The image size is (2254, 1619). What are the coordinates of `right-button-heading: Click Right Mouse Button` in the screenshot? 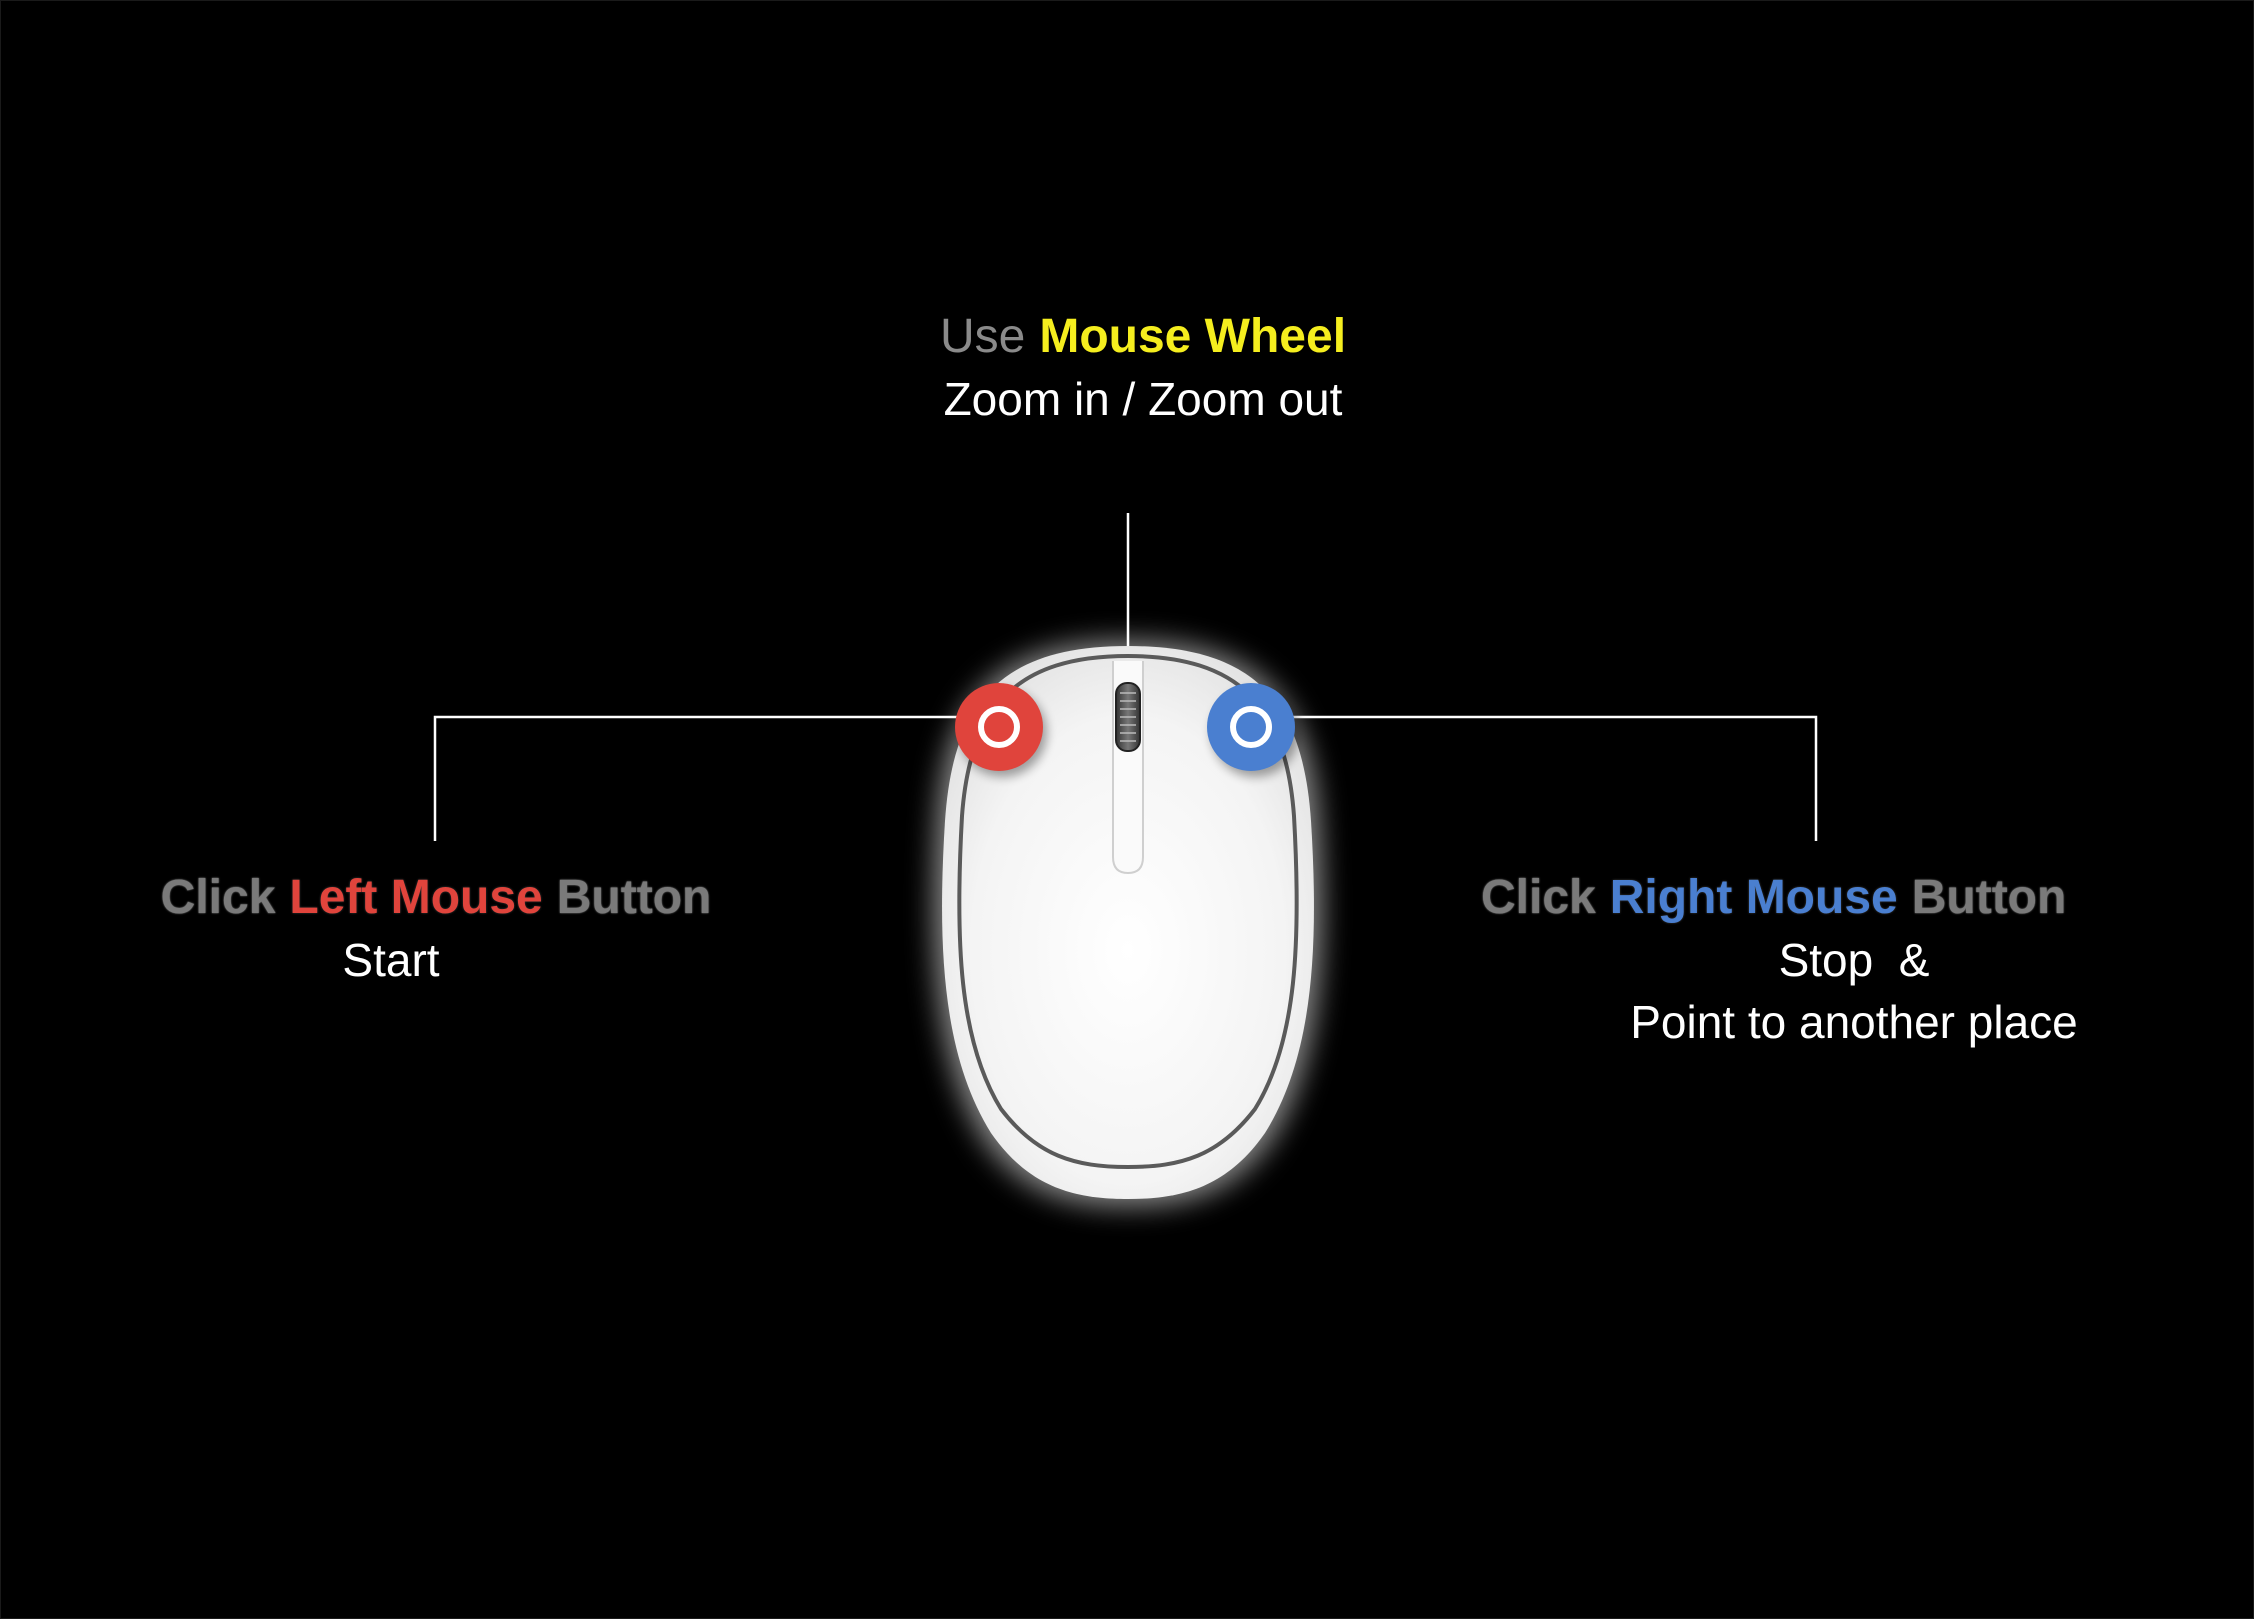 It's located at (1809, 898).